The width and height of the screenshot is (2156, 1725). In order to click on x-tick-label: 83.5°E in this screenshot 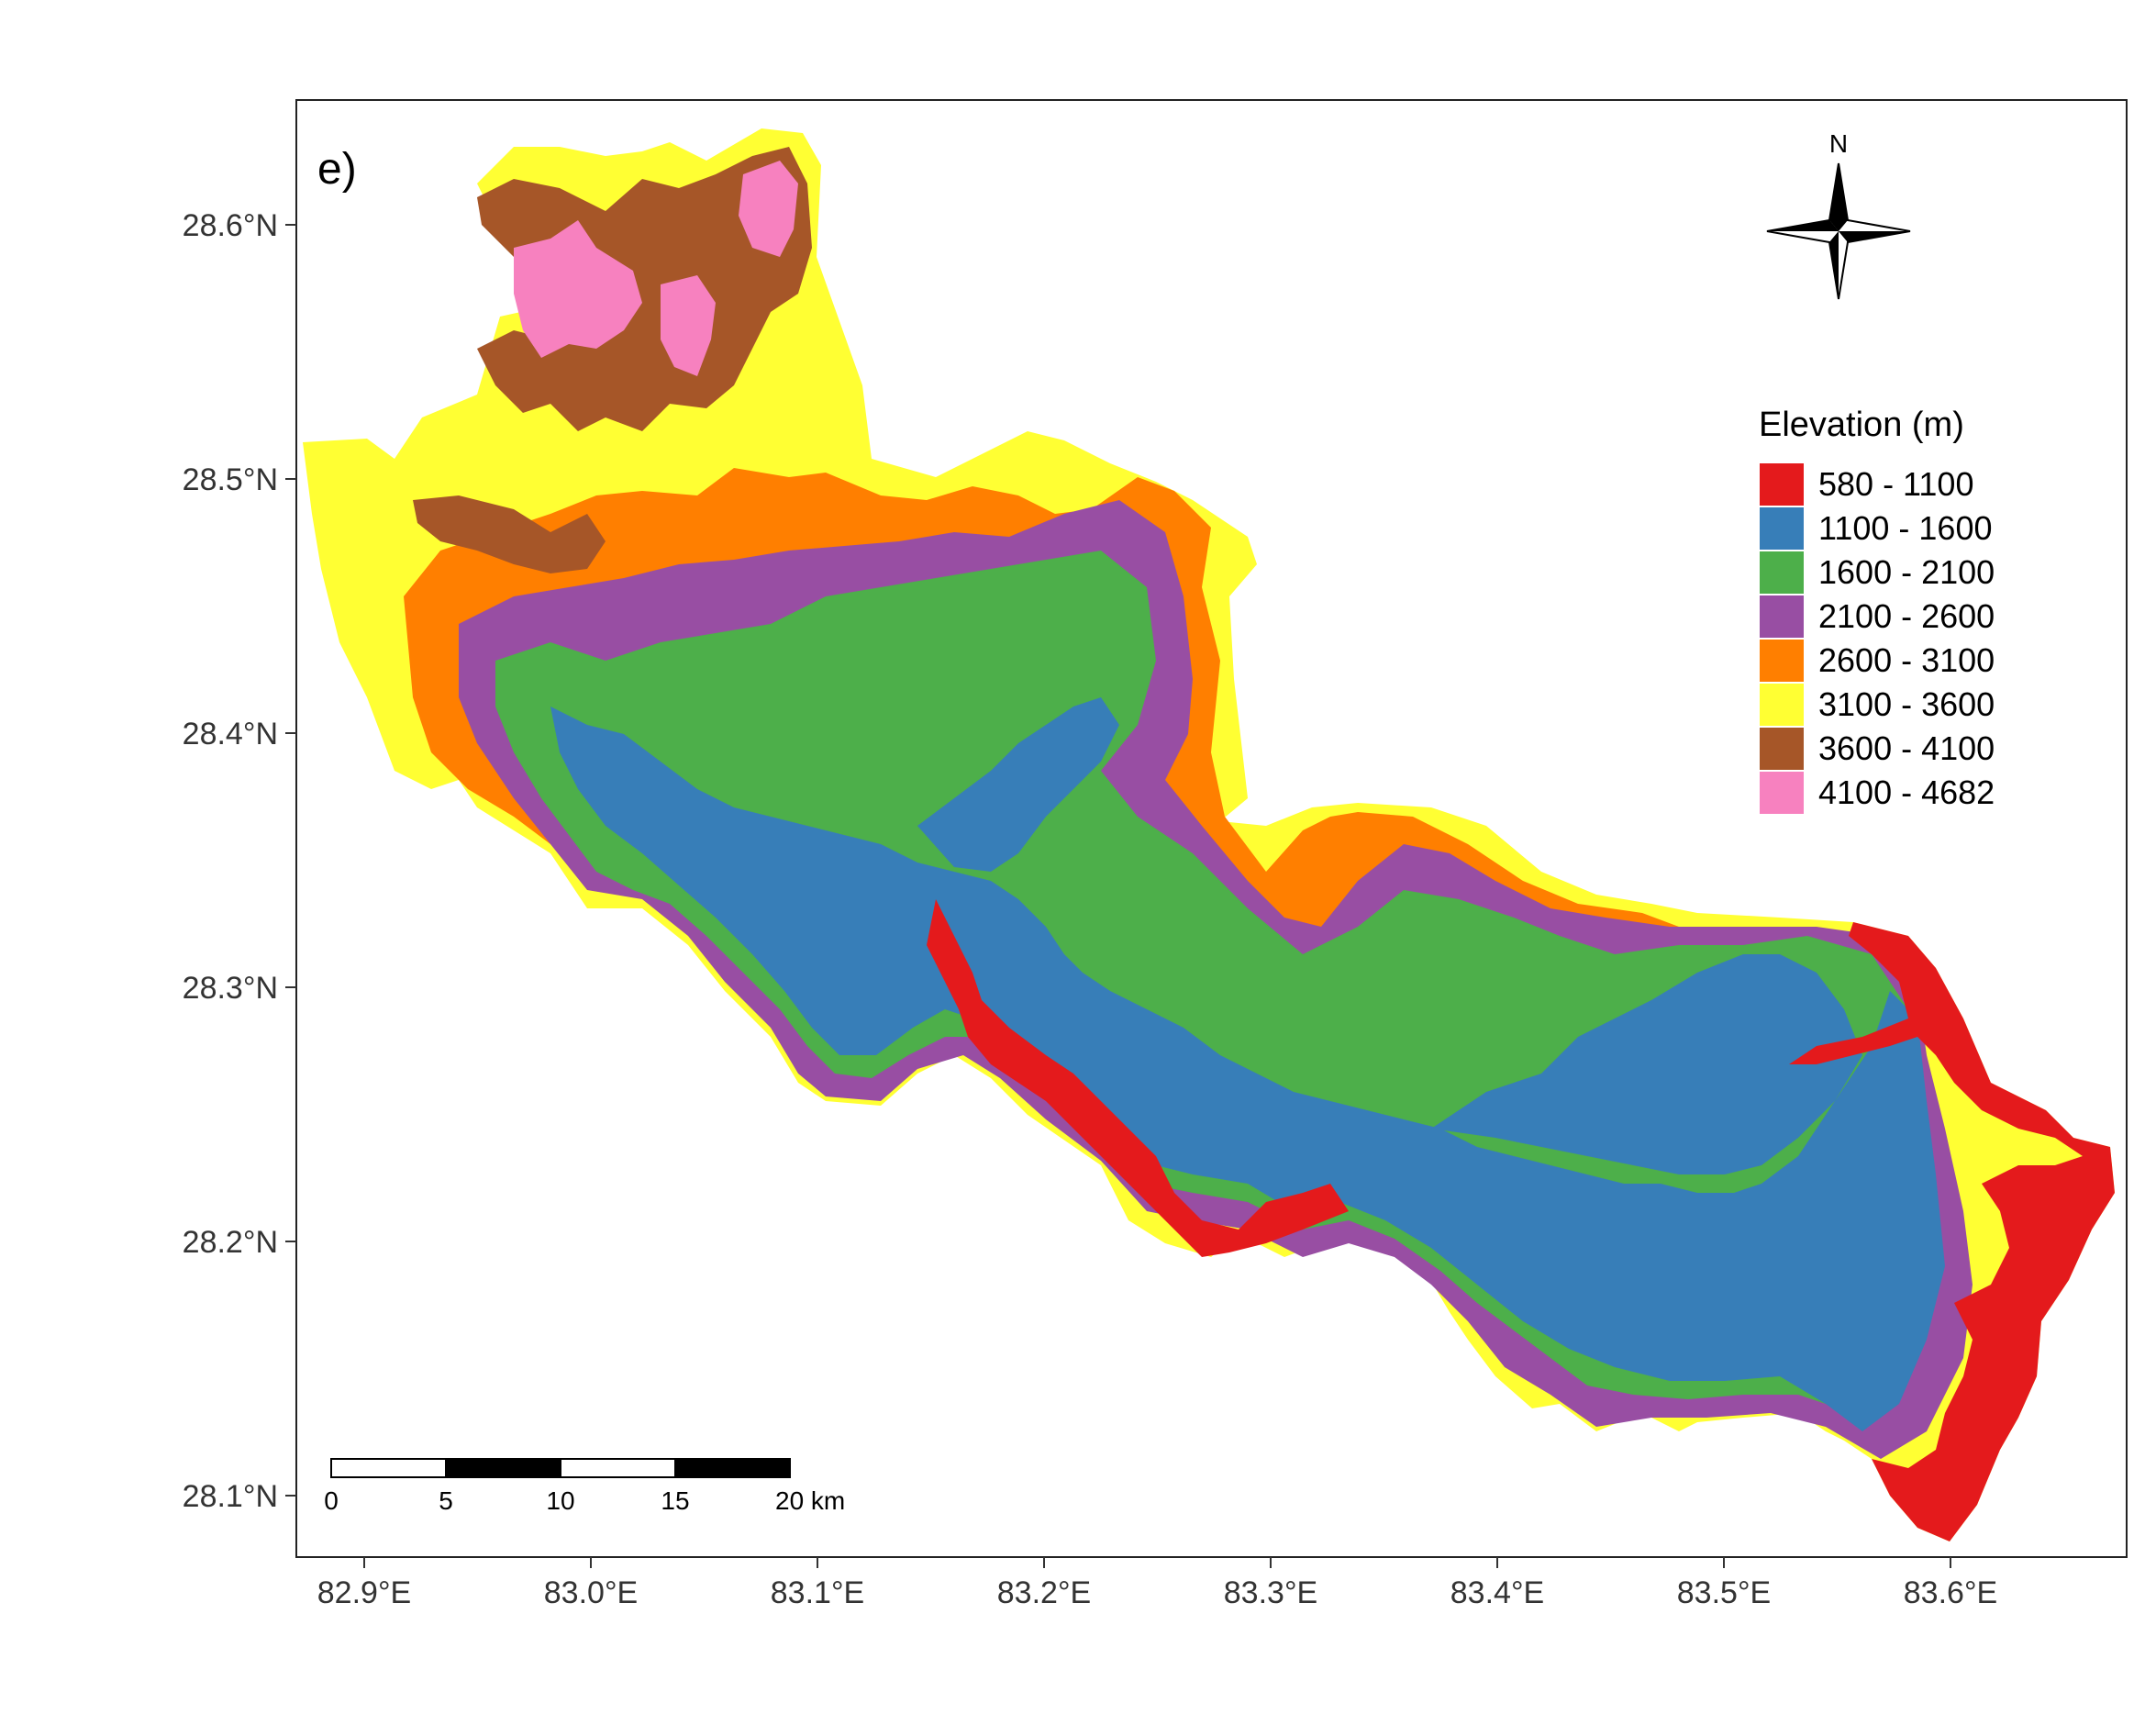, I will do `click(1724, 1592)`.